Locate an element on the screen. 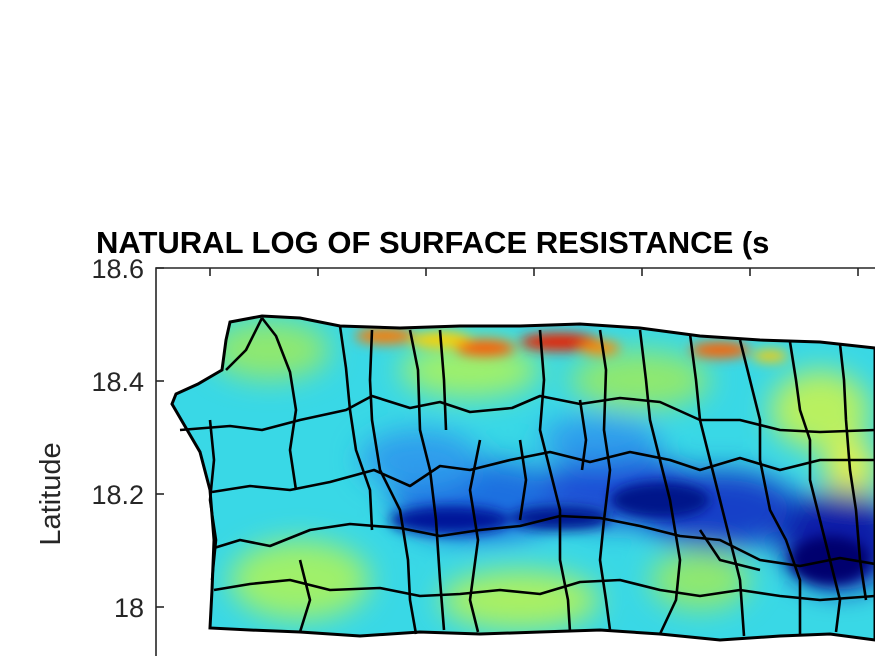 The height and width of the screenshot is (656, 875). y-tick-label: 18.4 is located at coordinates (117, 382).